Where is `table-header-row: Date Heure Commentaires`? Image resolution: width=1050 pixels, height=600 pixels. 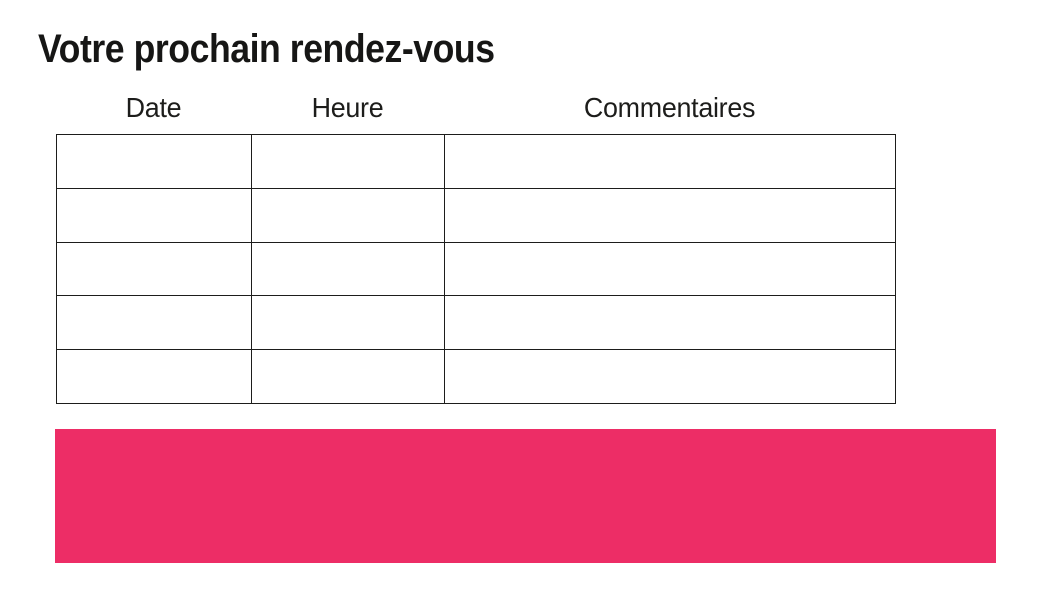 table-header-row: Date Heure Commentaires is located at coordinates (475, 108).